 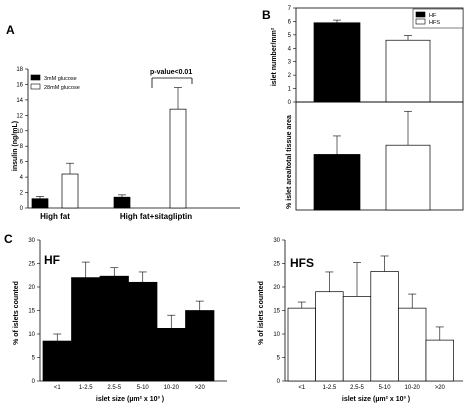 What do you see at coordinates (376, 399) in the screenshot?
I see `chart-c-hfs-x-axis-label: islet size (µm² x 10³ )` at bounding box center [376, 399].